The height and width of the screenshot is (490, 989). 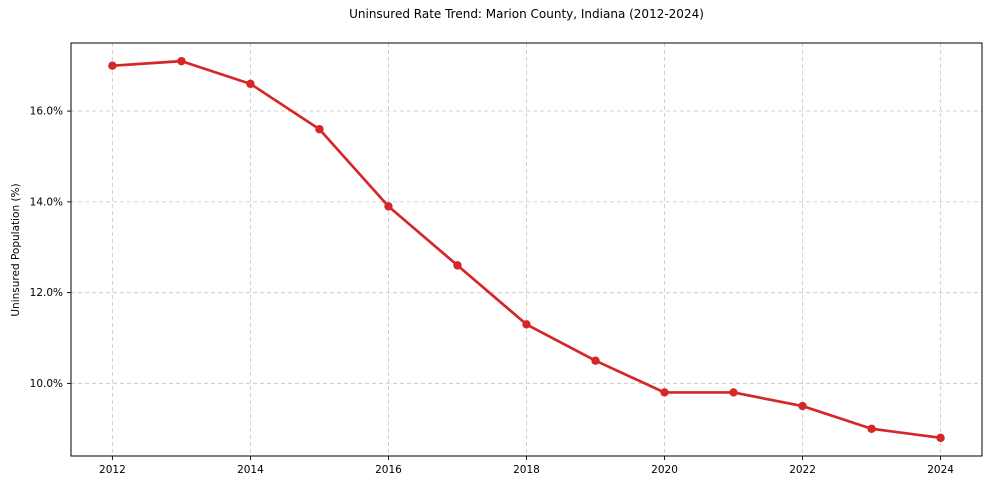 What do you see at coordinates (802, 470) in the screenshot?
I see `x-tick-label: 2022` at bounding box center [802, 470].